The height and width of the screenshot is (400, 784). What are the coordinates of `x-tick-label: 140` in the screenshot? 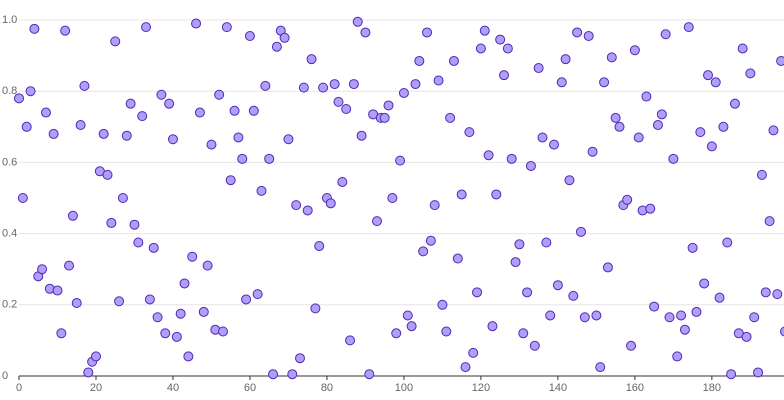 It's located at (558, 388).